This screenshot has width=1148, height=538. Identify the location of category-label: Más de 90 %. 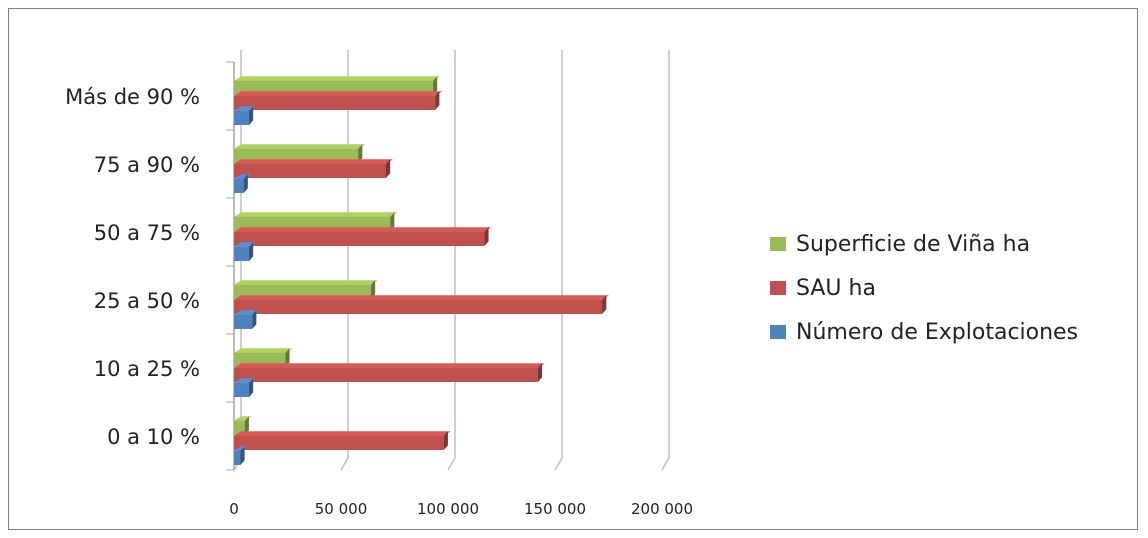
(132, 97).